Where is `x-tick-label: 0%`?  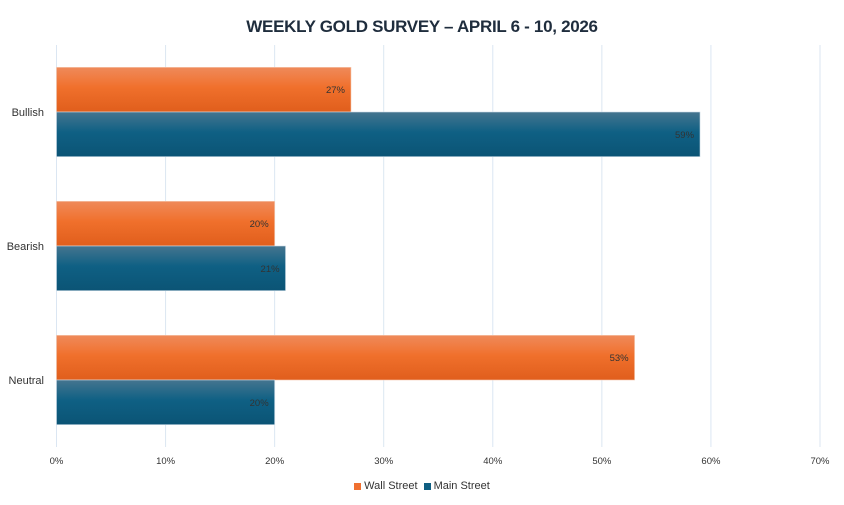
x-tick-label: 0% is located at coordinates (57, 461).